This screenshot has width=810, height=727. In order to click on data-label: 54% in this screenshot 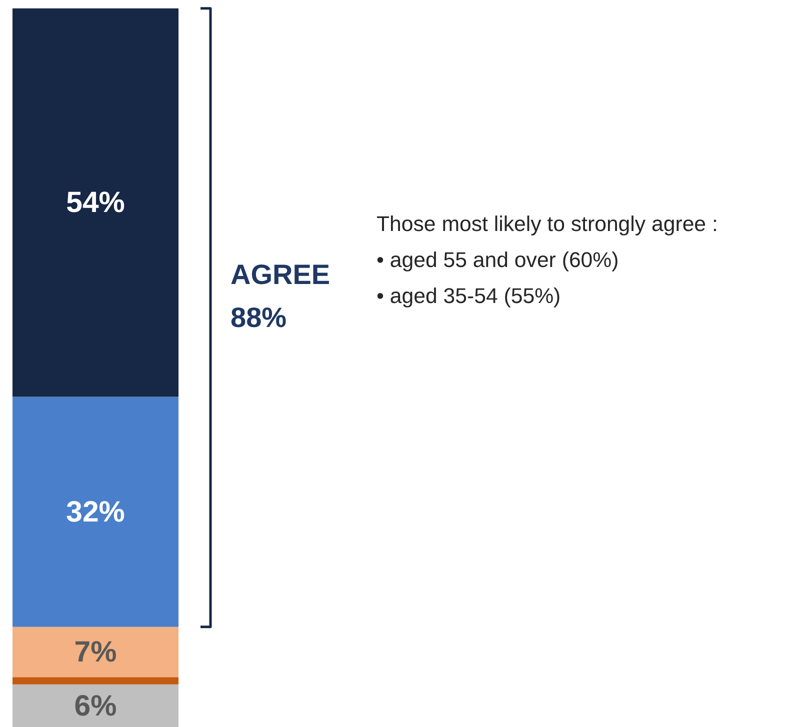, I will do `click(95, 203)`.